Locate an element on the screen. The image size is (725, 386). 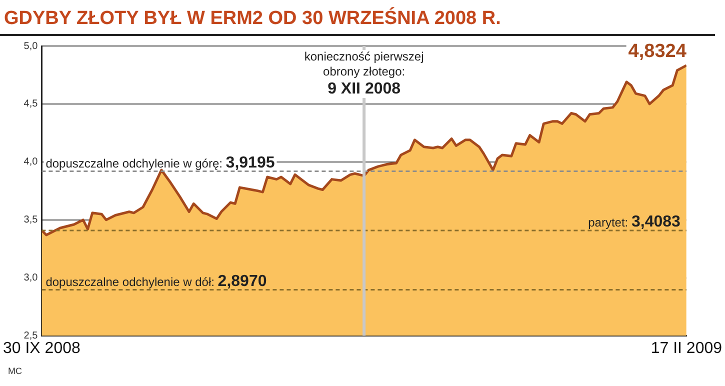
annotation: 4,8324 is located at coordinates (657, 51).